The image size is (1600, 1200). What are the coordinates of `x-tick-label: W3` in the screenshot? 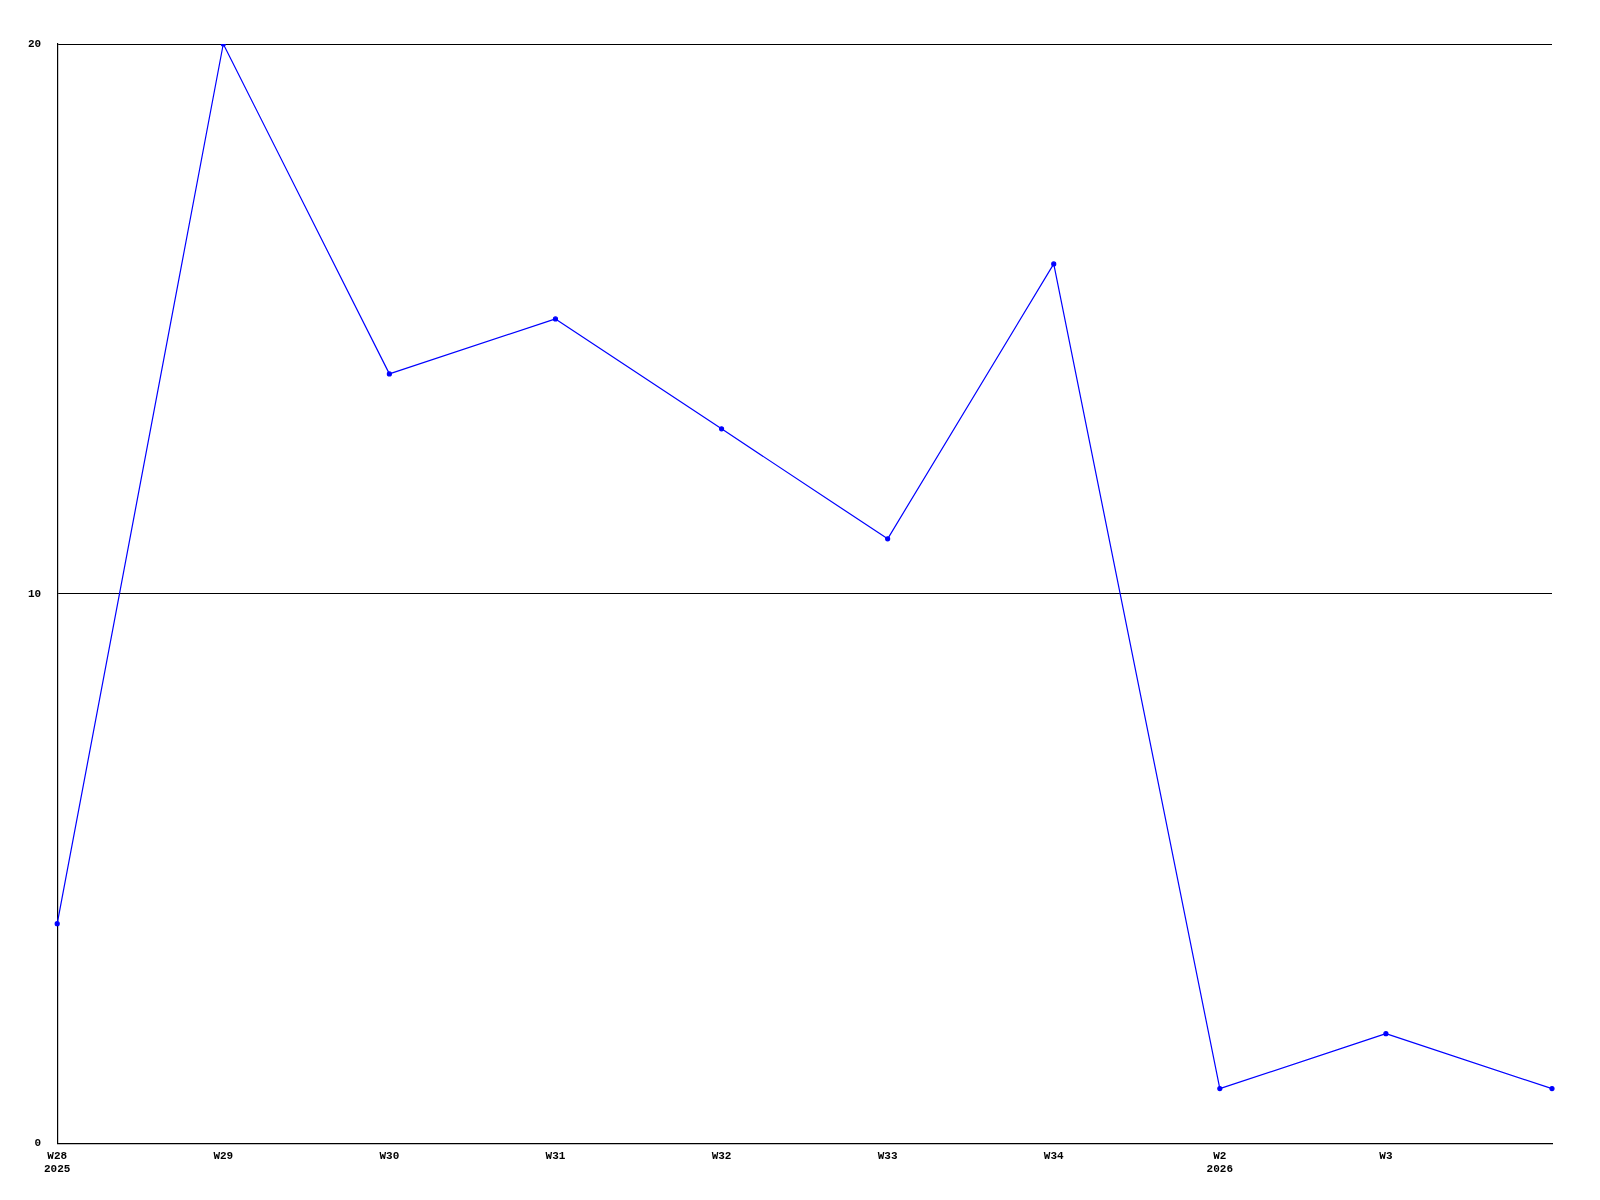 It's located at (1386, 1155).